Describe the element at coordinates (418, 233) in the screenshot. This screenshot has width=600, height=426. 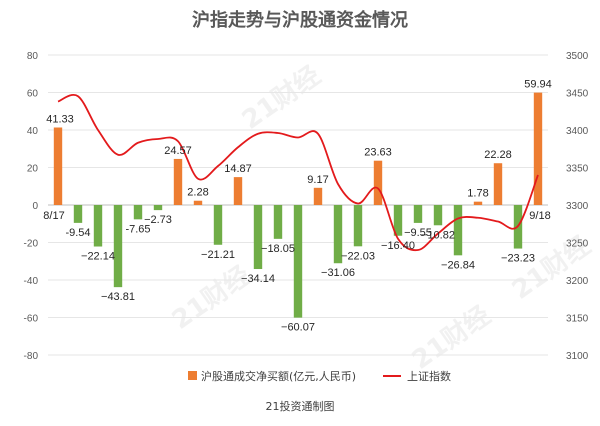
I see `bar-data-label: −9.55` at that location.